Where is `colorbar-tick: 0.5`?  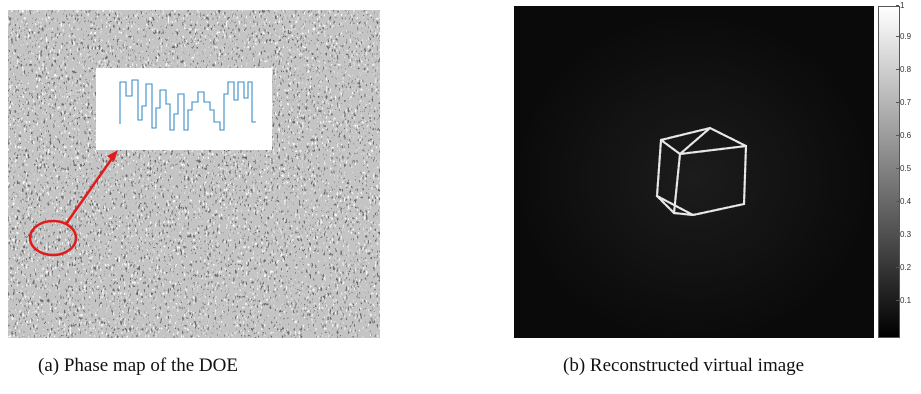 colorbar-tick: 0.5 is located at coordinates (903, 168).